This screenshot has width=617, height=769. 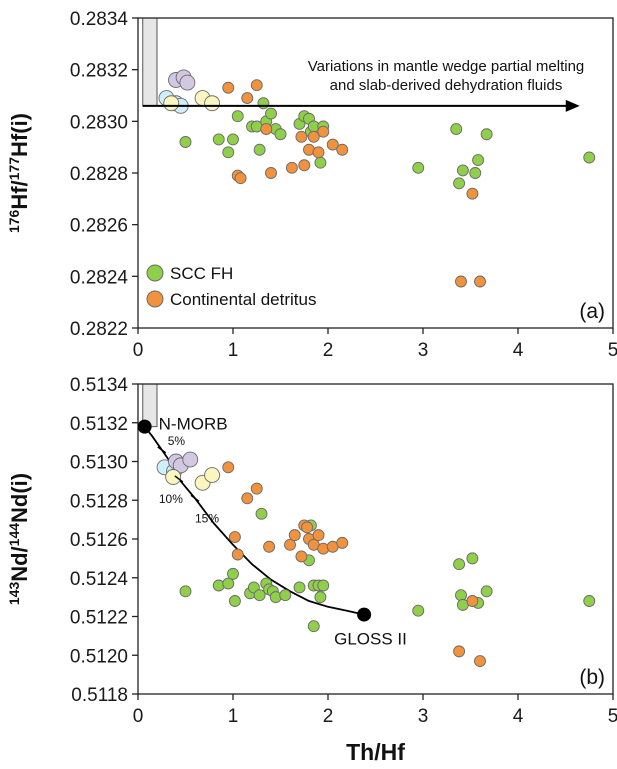 I want to click on y-axis-title-isotope: 176, so click(x=14, y=221).